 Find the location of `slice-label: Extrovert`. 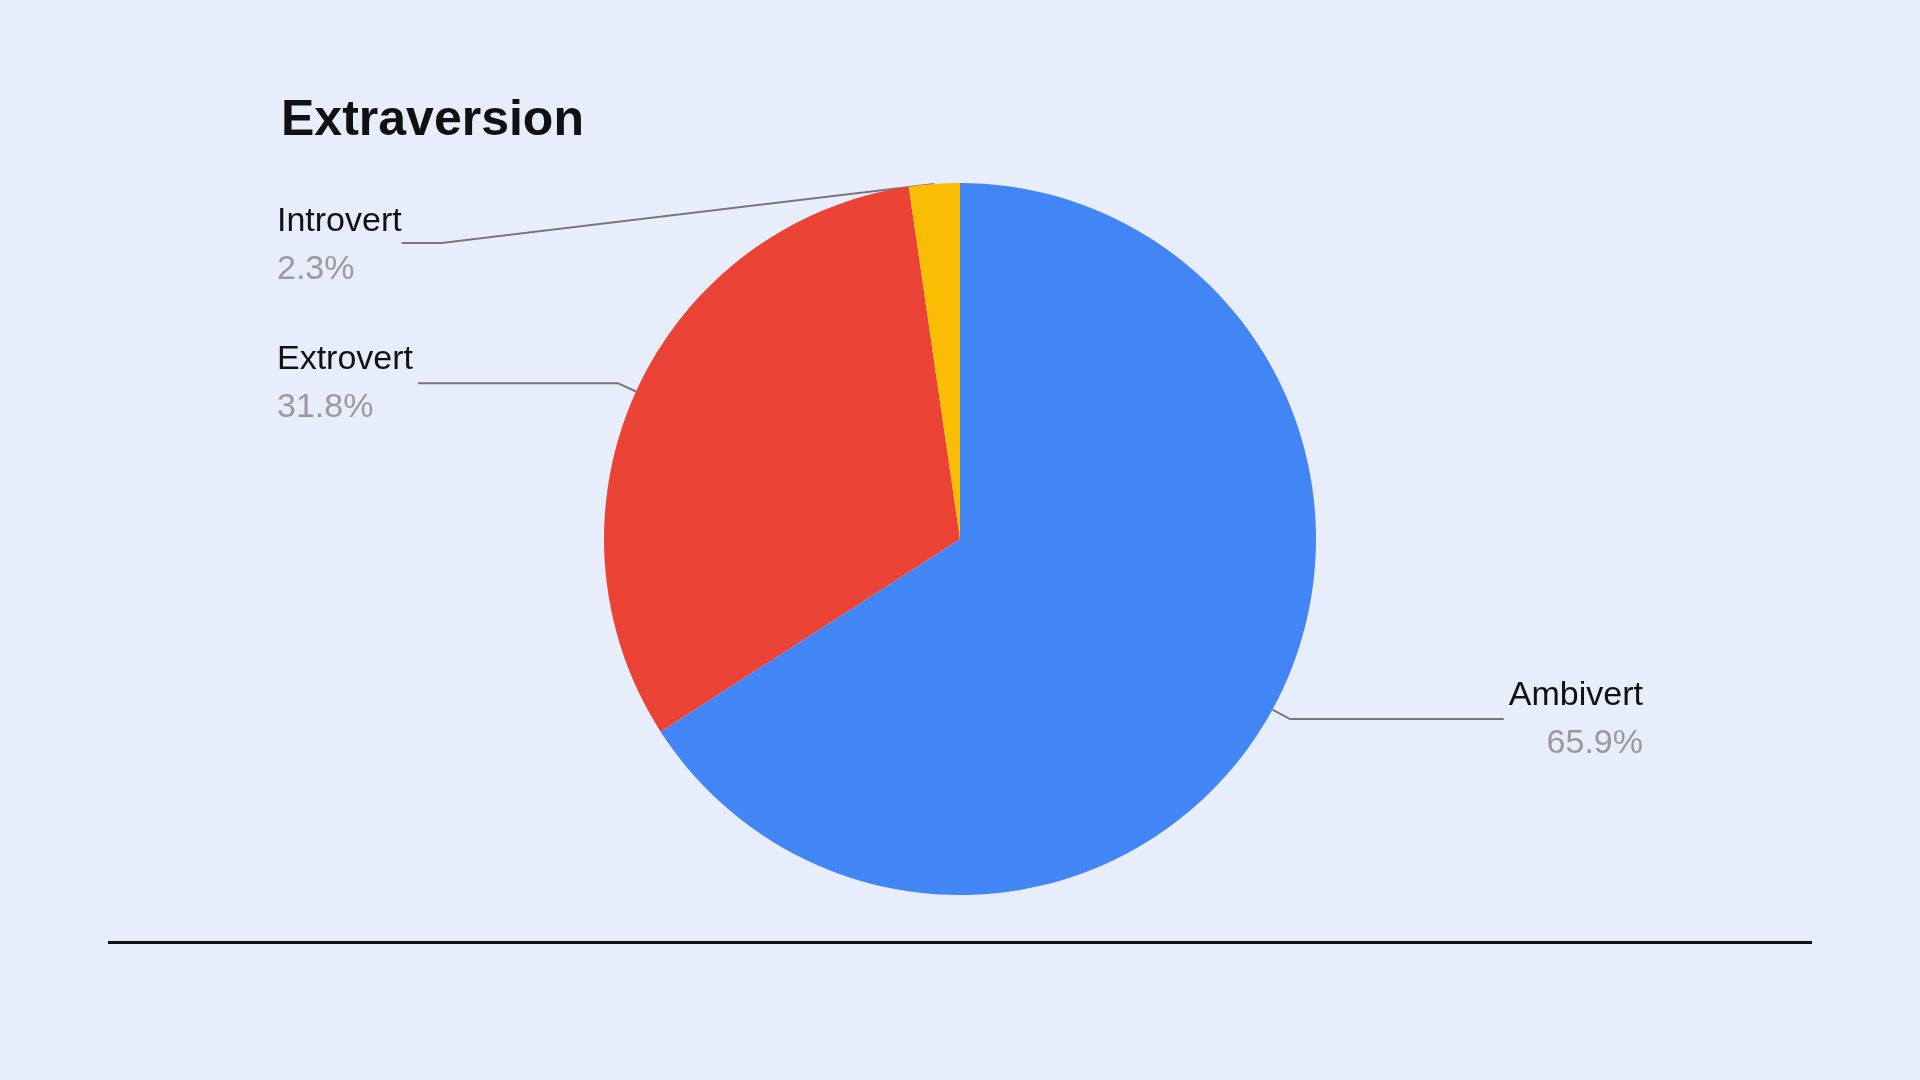

slice-label: Extrovert is located at coordinates (345, 357).